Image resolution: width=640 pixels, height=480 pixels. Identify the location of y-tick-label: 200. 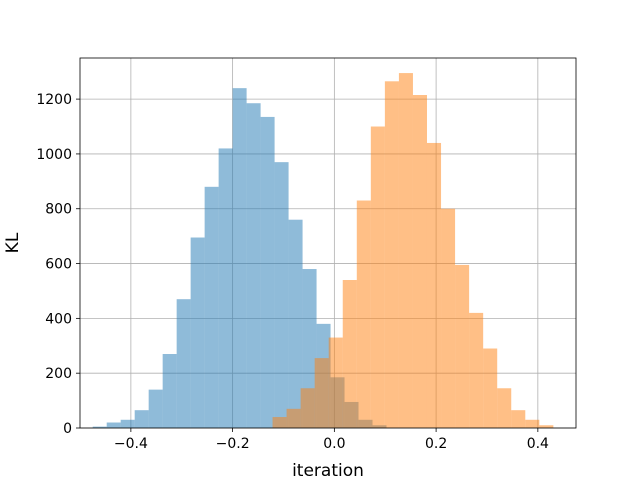
(58, 374).